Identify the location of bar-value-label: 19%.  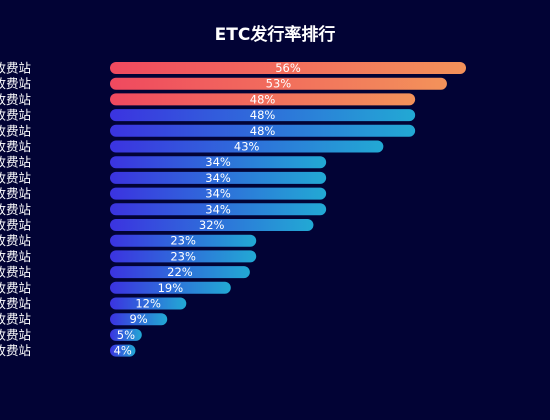
(171, 288).